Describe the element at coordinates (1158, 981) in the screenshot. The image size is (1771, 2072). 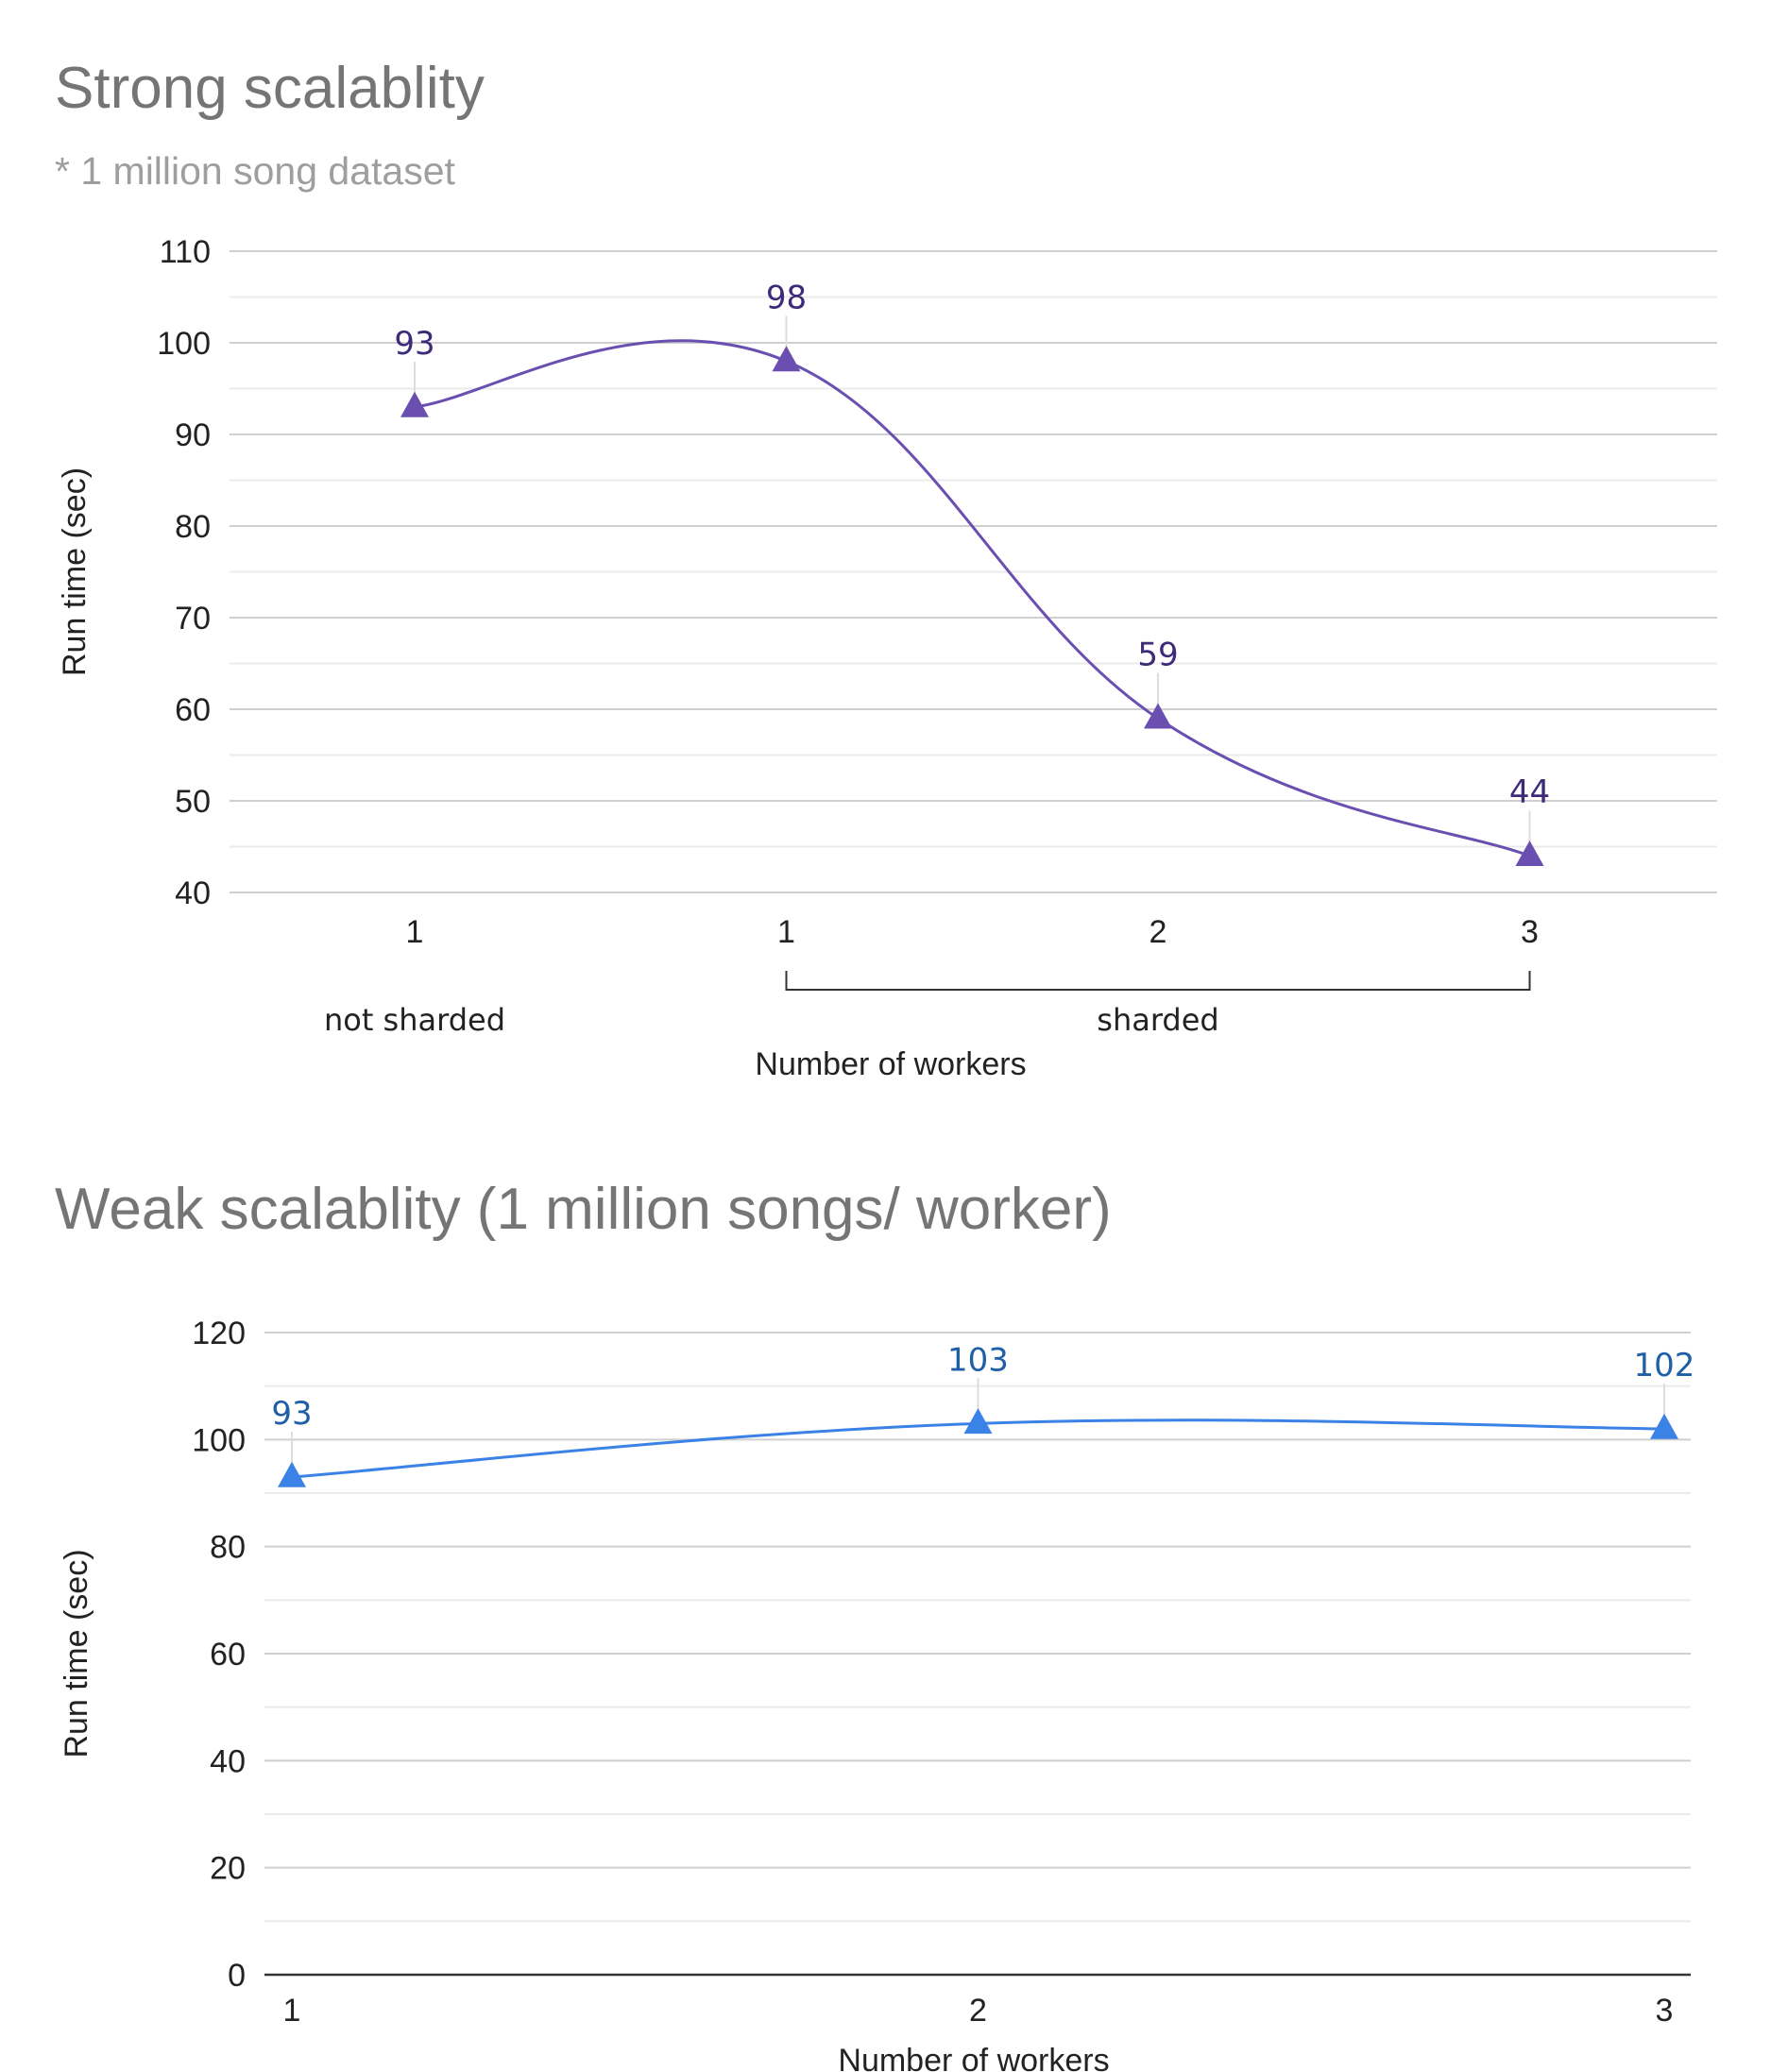
I see `sharded-bracket` at that location.